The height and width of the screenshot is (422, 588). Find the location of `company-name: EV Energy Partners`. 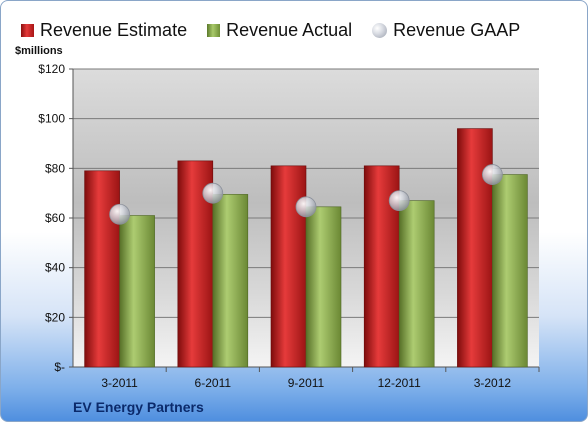

company-name: EV Energy Partners is located at coordinates (138, 407).